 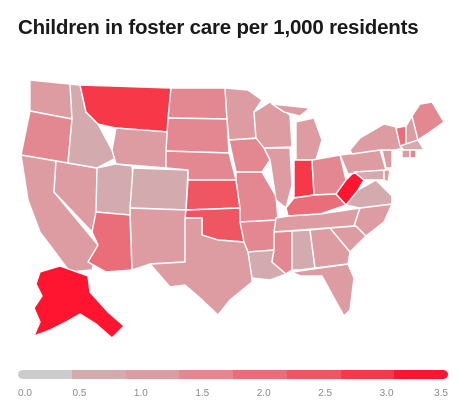 I want to click on state-missouri, so click(x=257, y=197).